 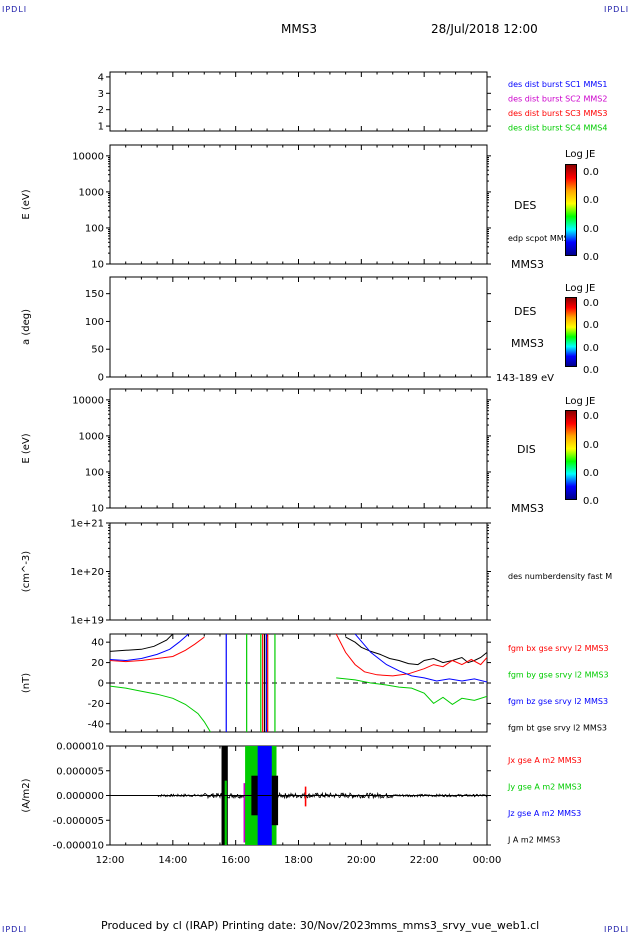 What do you see at coordinates (15, 9) in the screenshot?
I see `corner-label-top-left: IPDLI` at bounding box center [15, 9].